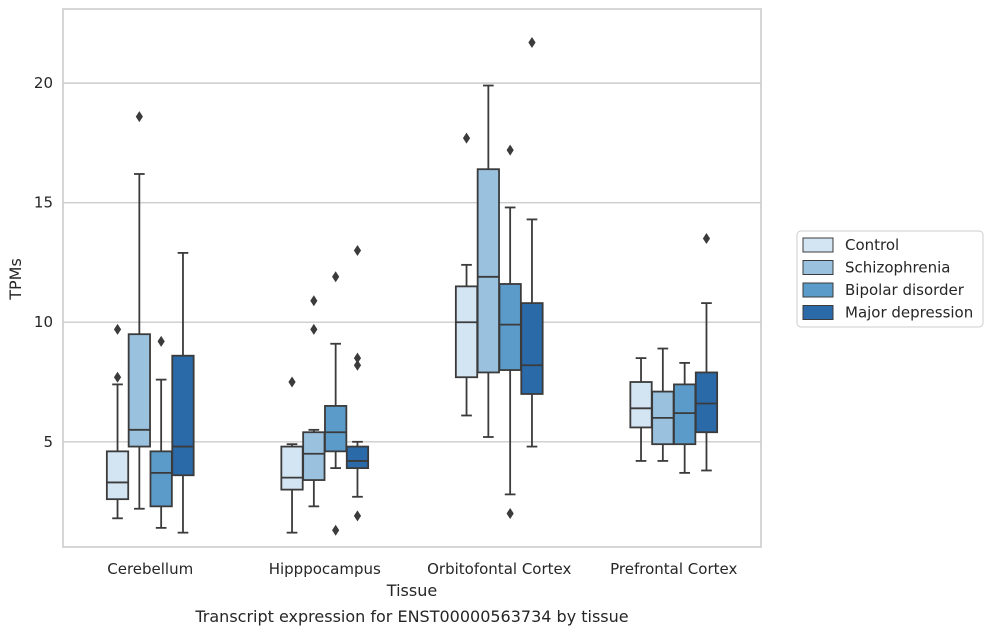 The width and height of the screenshot is (993, 634). What do you see at coordinates (43, 262) in the screenshot?
I see `y-ticks: 5 10 15 20` at bounding box center [43, 262].